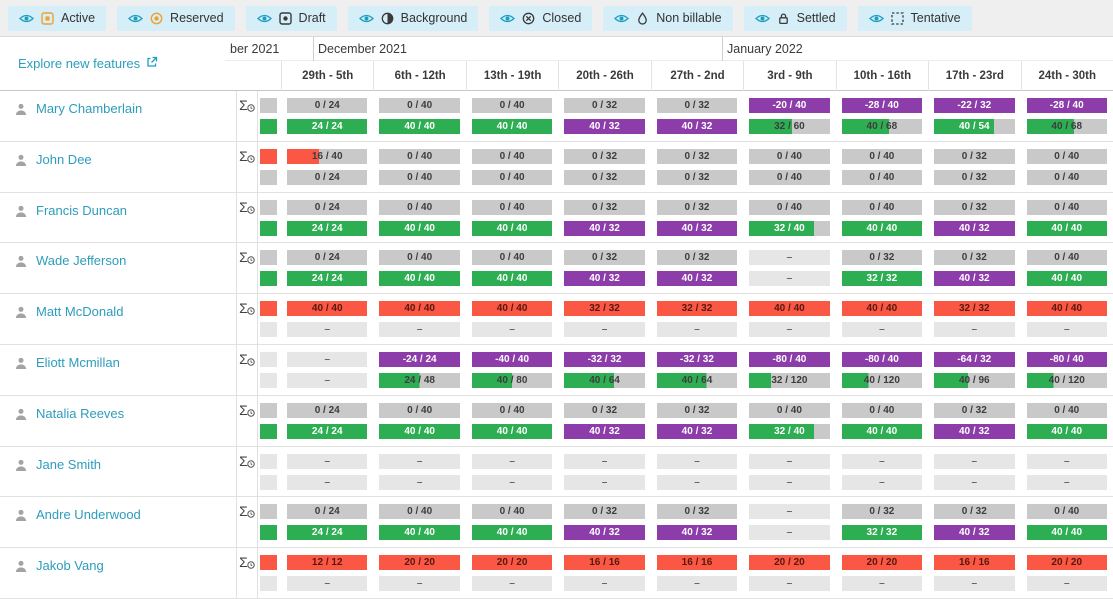  Describe the element at coordinates (789, 105) in the screenshot. I see `allocation-bar: -20 / 40` at that location.